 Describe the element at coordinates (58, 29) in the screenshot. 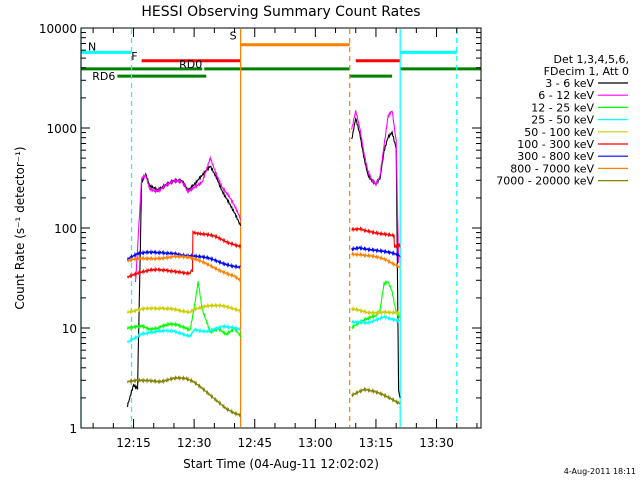

I see `y-tick-label-4: 10000` at that location.